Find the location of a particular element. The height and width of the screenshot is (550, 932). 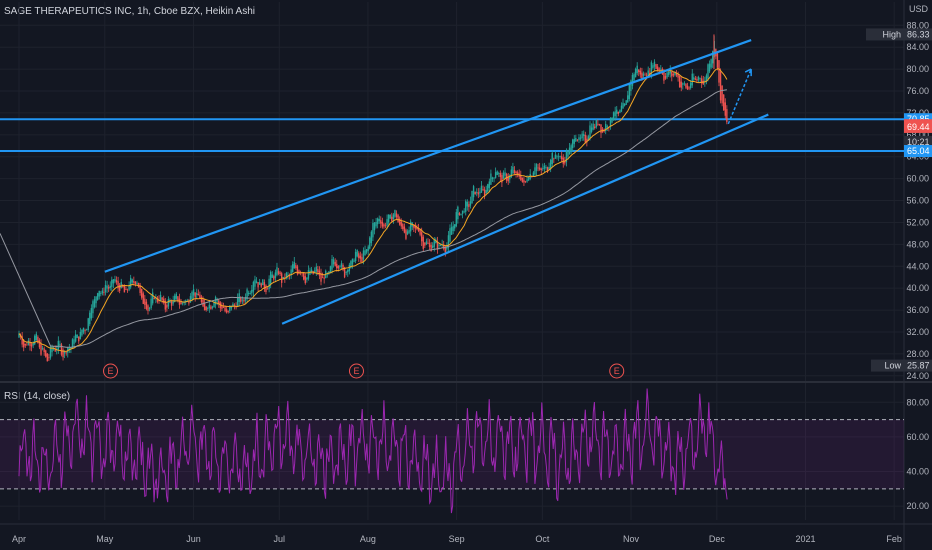

time-axis: Apr May Jun Jul Aug Sep Oct Nov Dec 2021 Feb is located at coordinates (457, 539).